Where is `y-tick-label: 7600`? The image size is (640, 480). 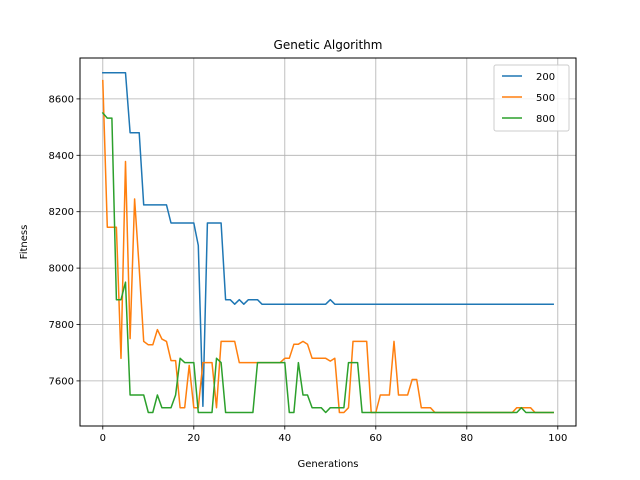
y-tick-label: 7600 is located at coordinates (61, 381).